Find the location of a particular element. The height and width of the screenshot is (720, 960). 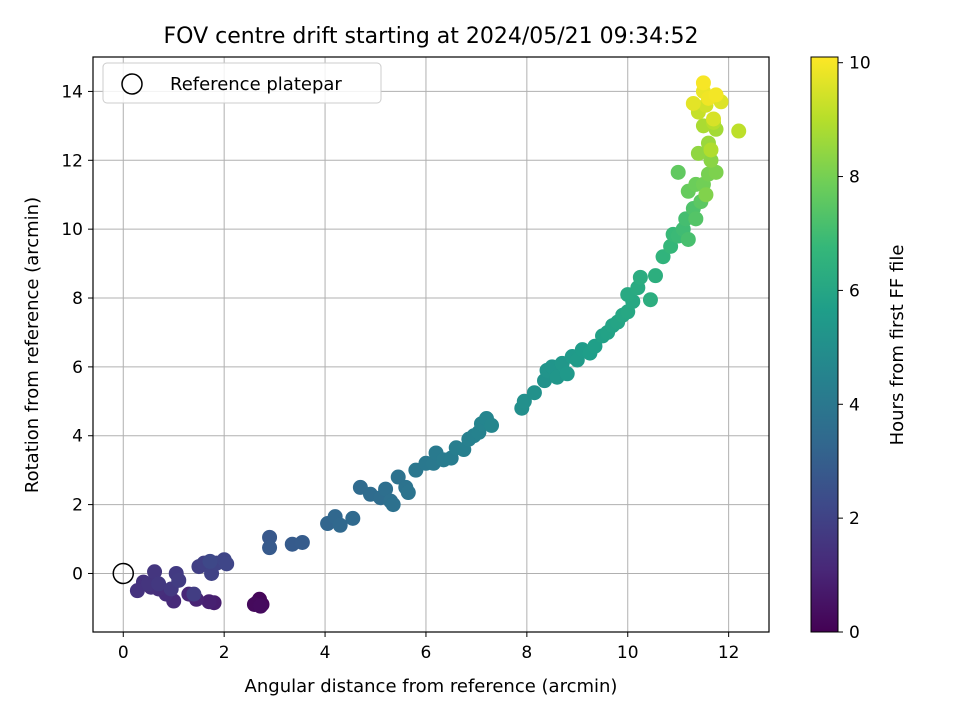

reference-platepar-marker is located at coordinates (123, 573).